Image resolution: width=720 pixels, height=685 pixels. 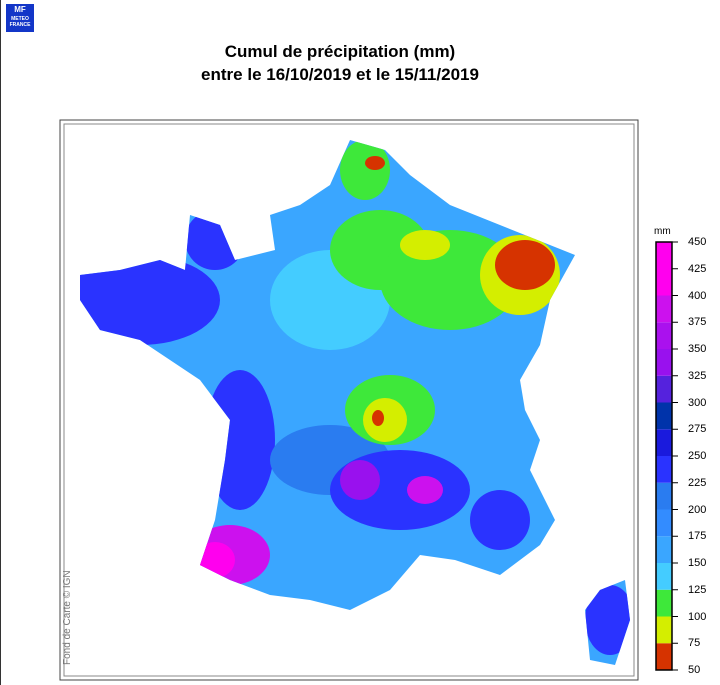 I want to click on legend-tick-label: 275, so click(x=697, y=429).